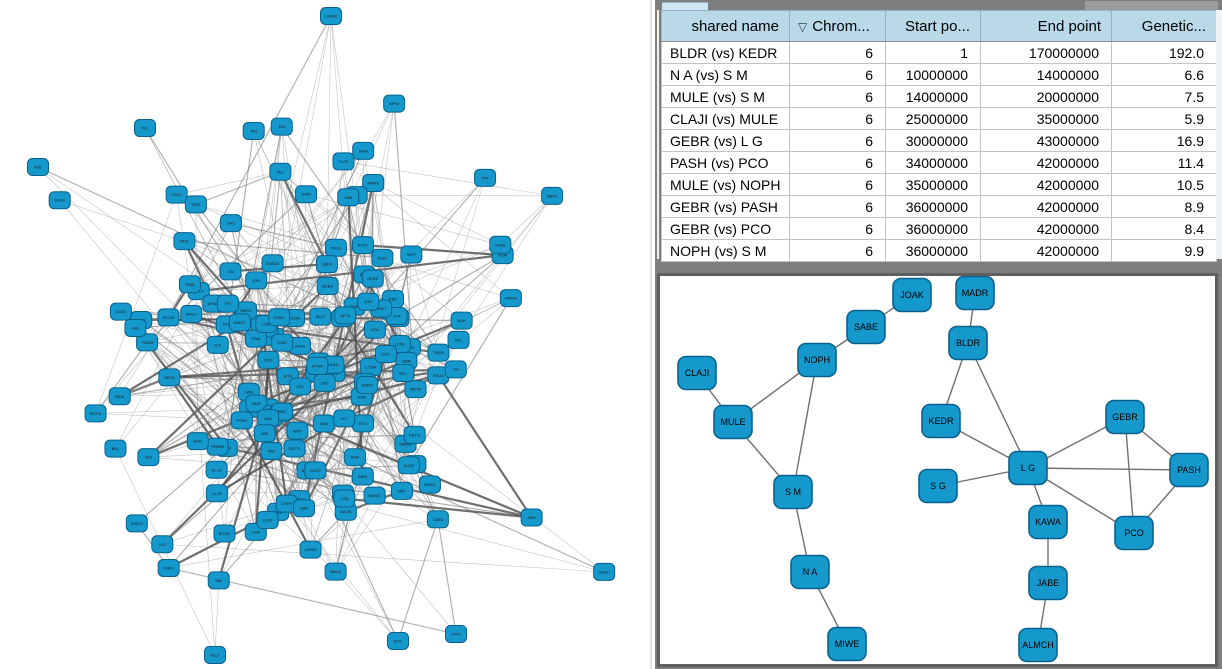  I want to click on cell-value: 36000000, so click(933, 228).